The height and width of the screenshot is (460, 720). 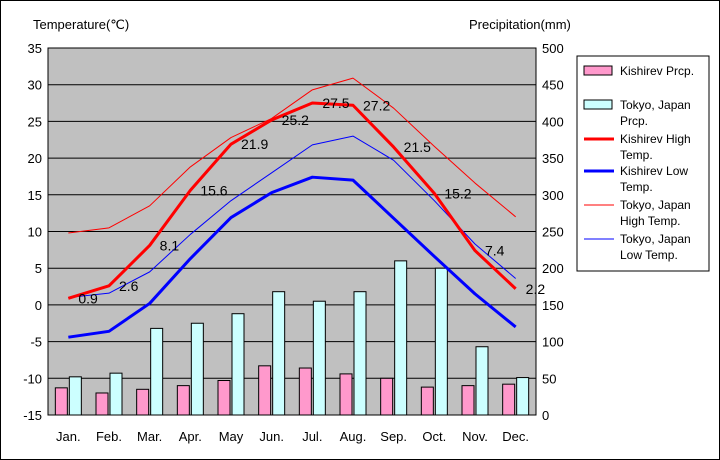 What do you see at coordinates (88, 298) in the screenshot?
I see `data-label: 0.9` at bounding box center [88, 298].